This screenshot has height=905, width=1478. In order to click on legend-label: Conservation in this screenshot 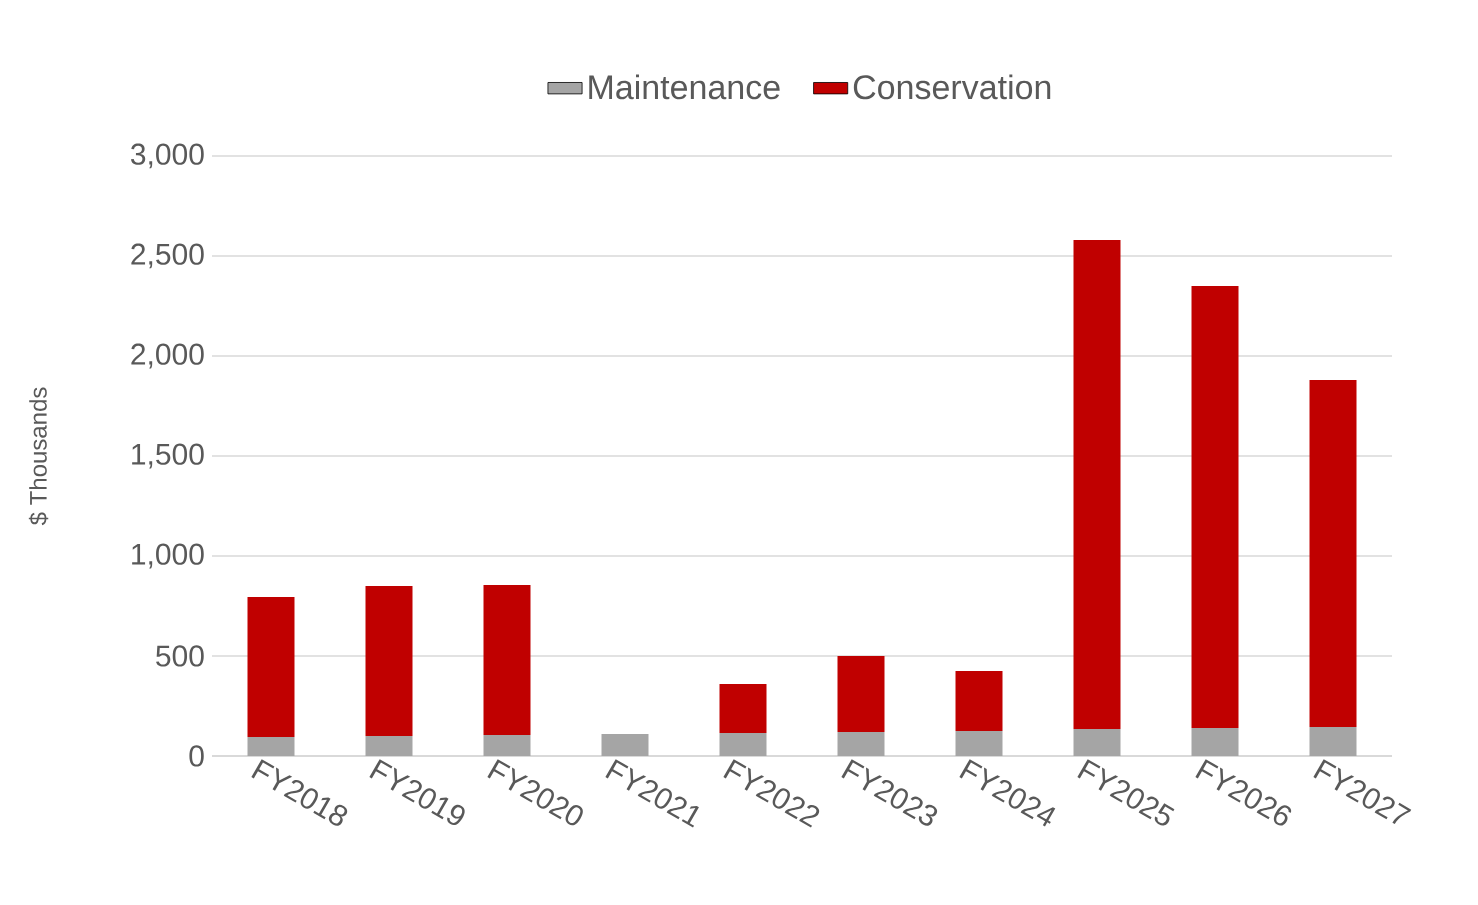, I will do `click(952, 87)`.